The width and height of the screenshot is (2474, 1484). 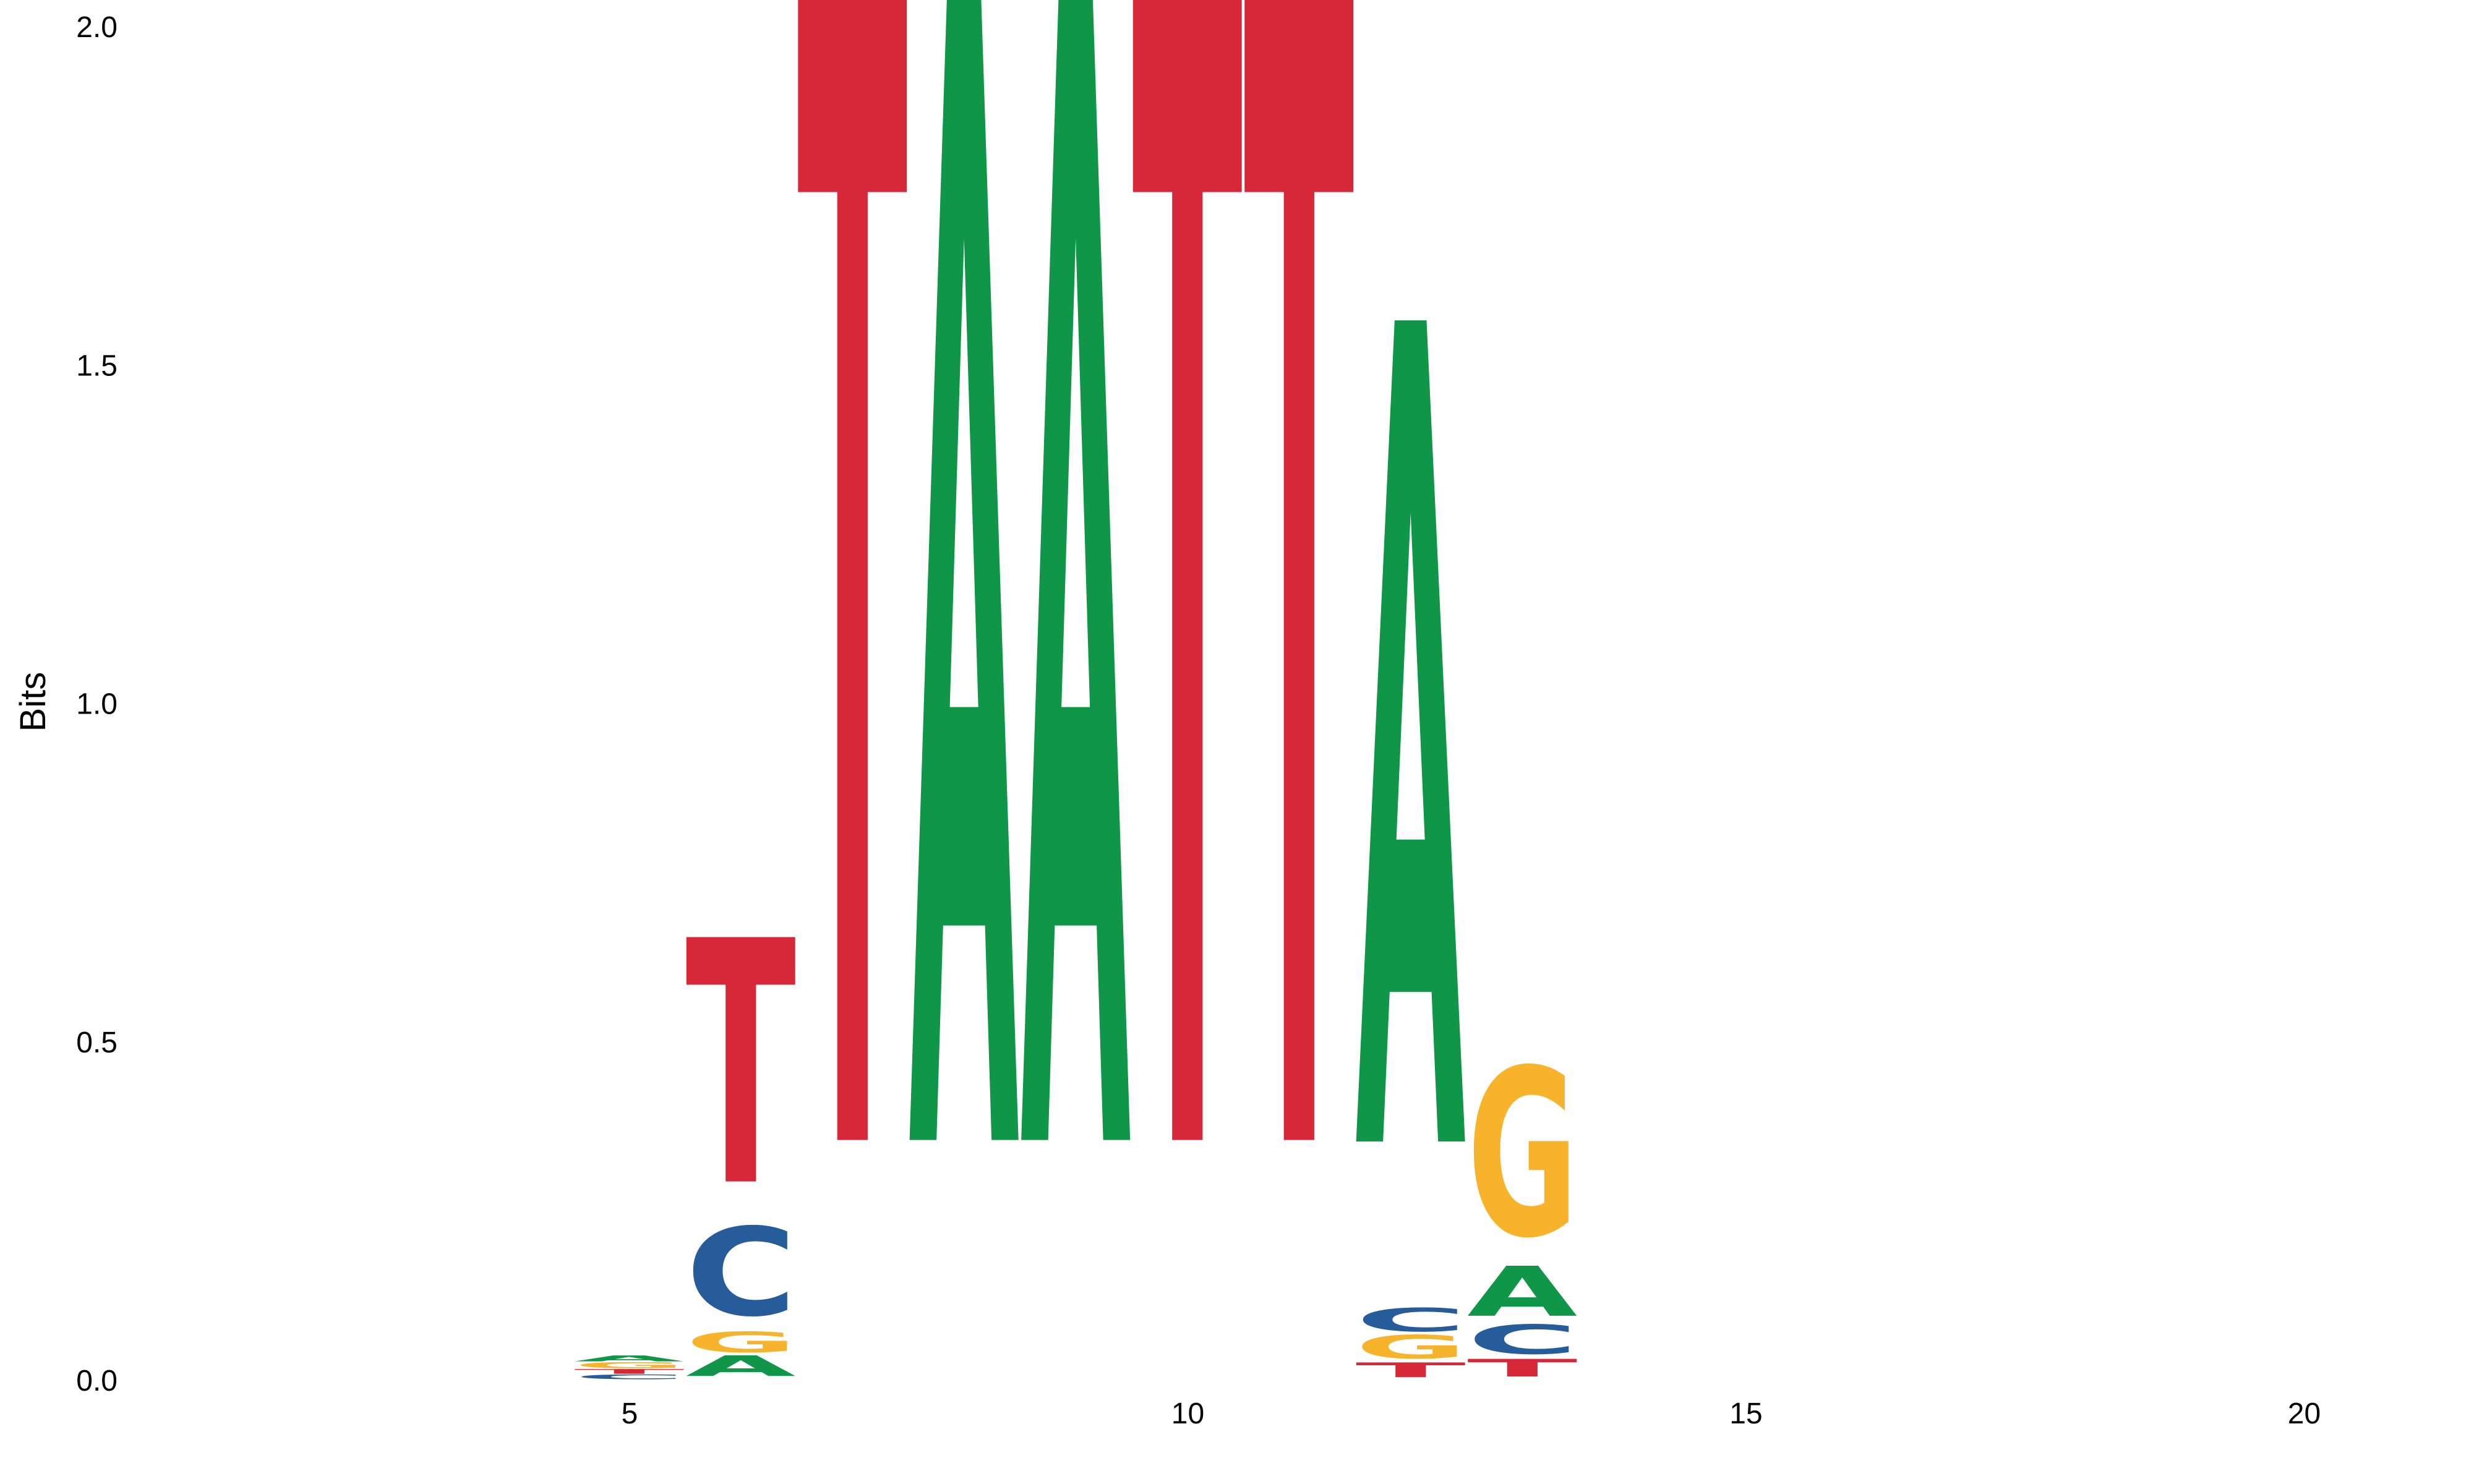 What do you see at coordinates (853, 742) in the screenshot?
I see `logo-letter-t-pos-7: T` at bounding box center [853, 742].